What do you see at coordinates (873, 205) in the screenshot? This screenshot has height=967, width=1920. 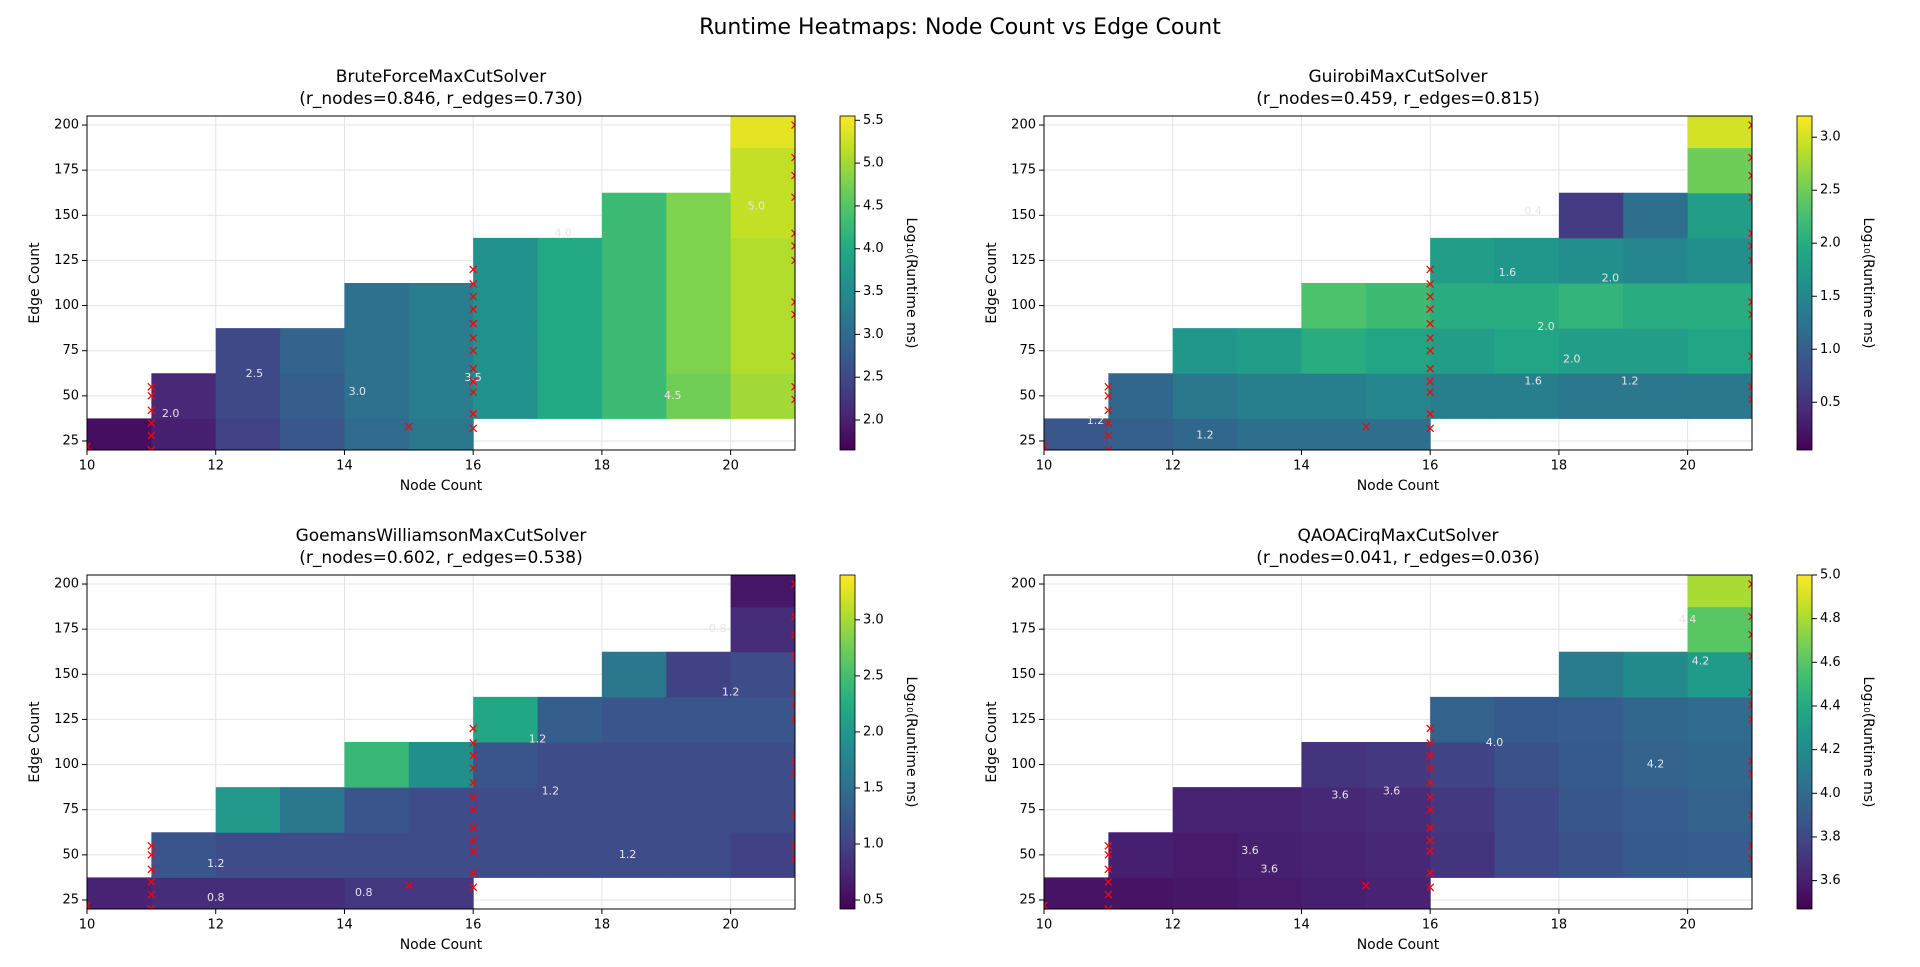 I see `colorbar-tick-label: 4.5` at bounding box center [873, 205].